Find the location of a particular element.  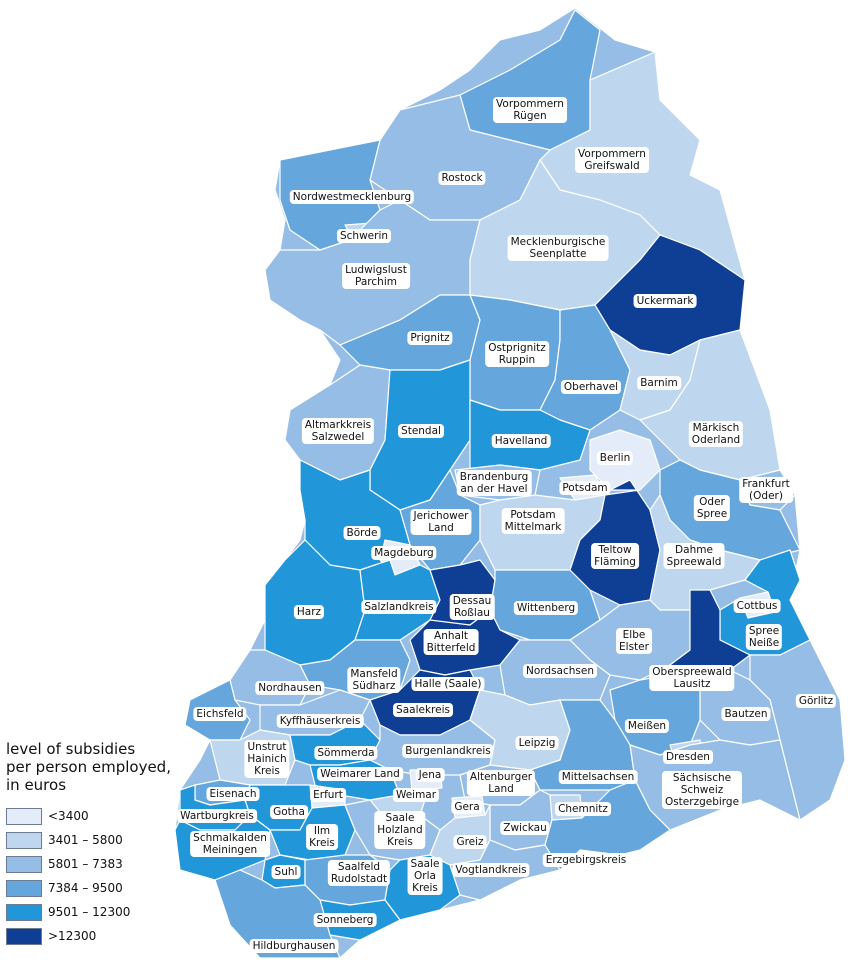

label-spree-neisse: Spree Neiße is located at coordinates (764, 637).